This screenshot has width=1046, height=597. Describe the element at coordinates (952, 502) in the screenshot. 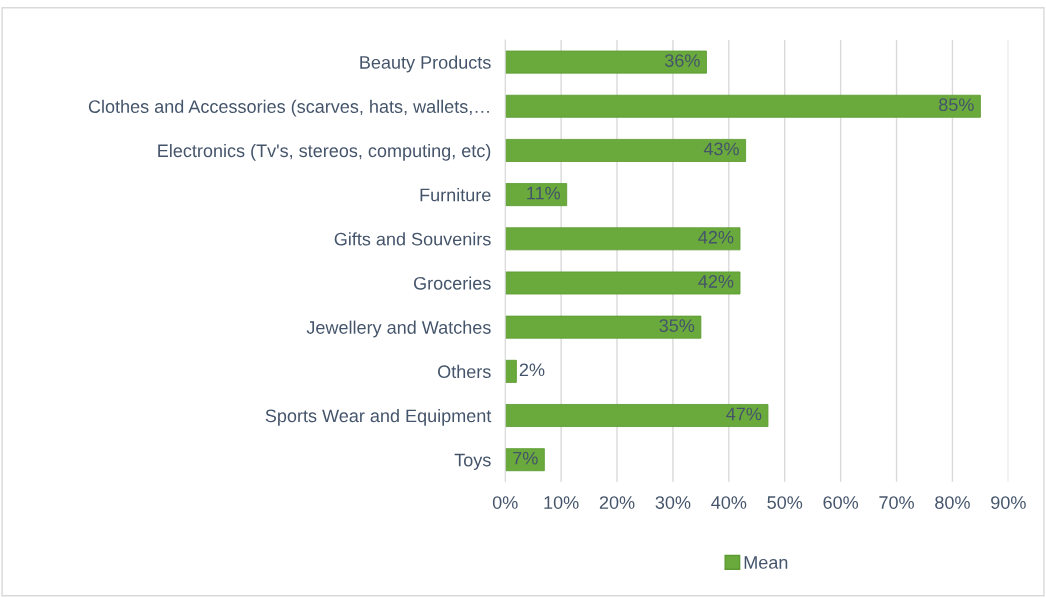

I see `x-tick-label: 80%` at that location.